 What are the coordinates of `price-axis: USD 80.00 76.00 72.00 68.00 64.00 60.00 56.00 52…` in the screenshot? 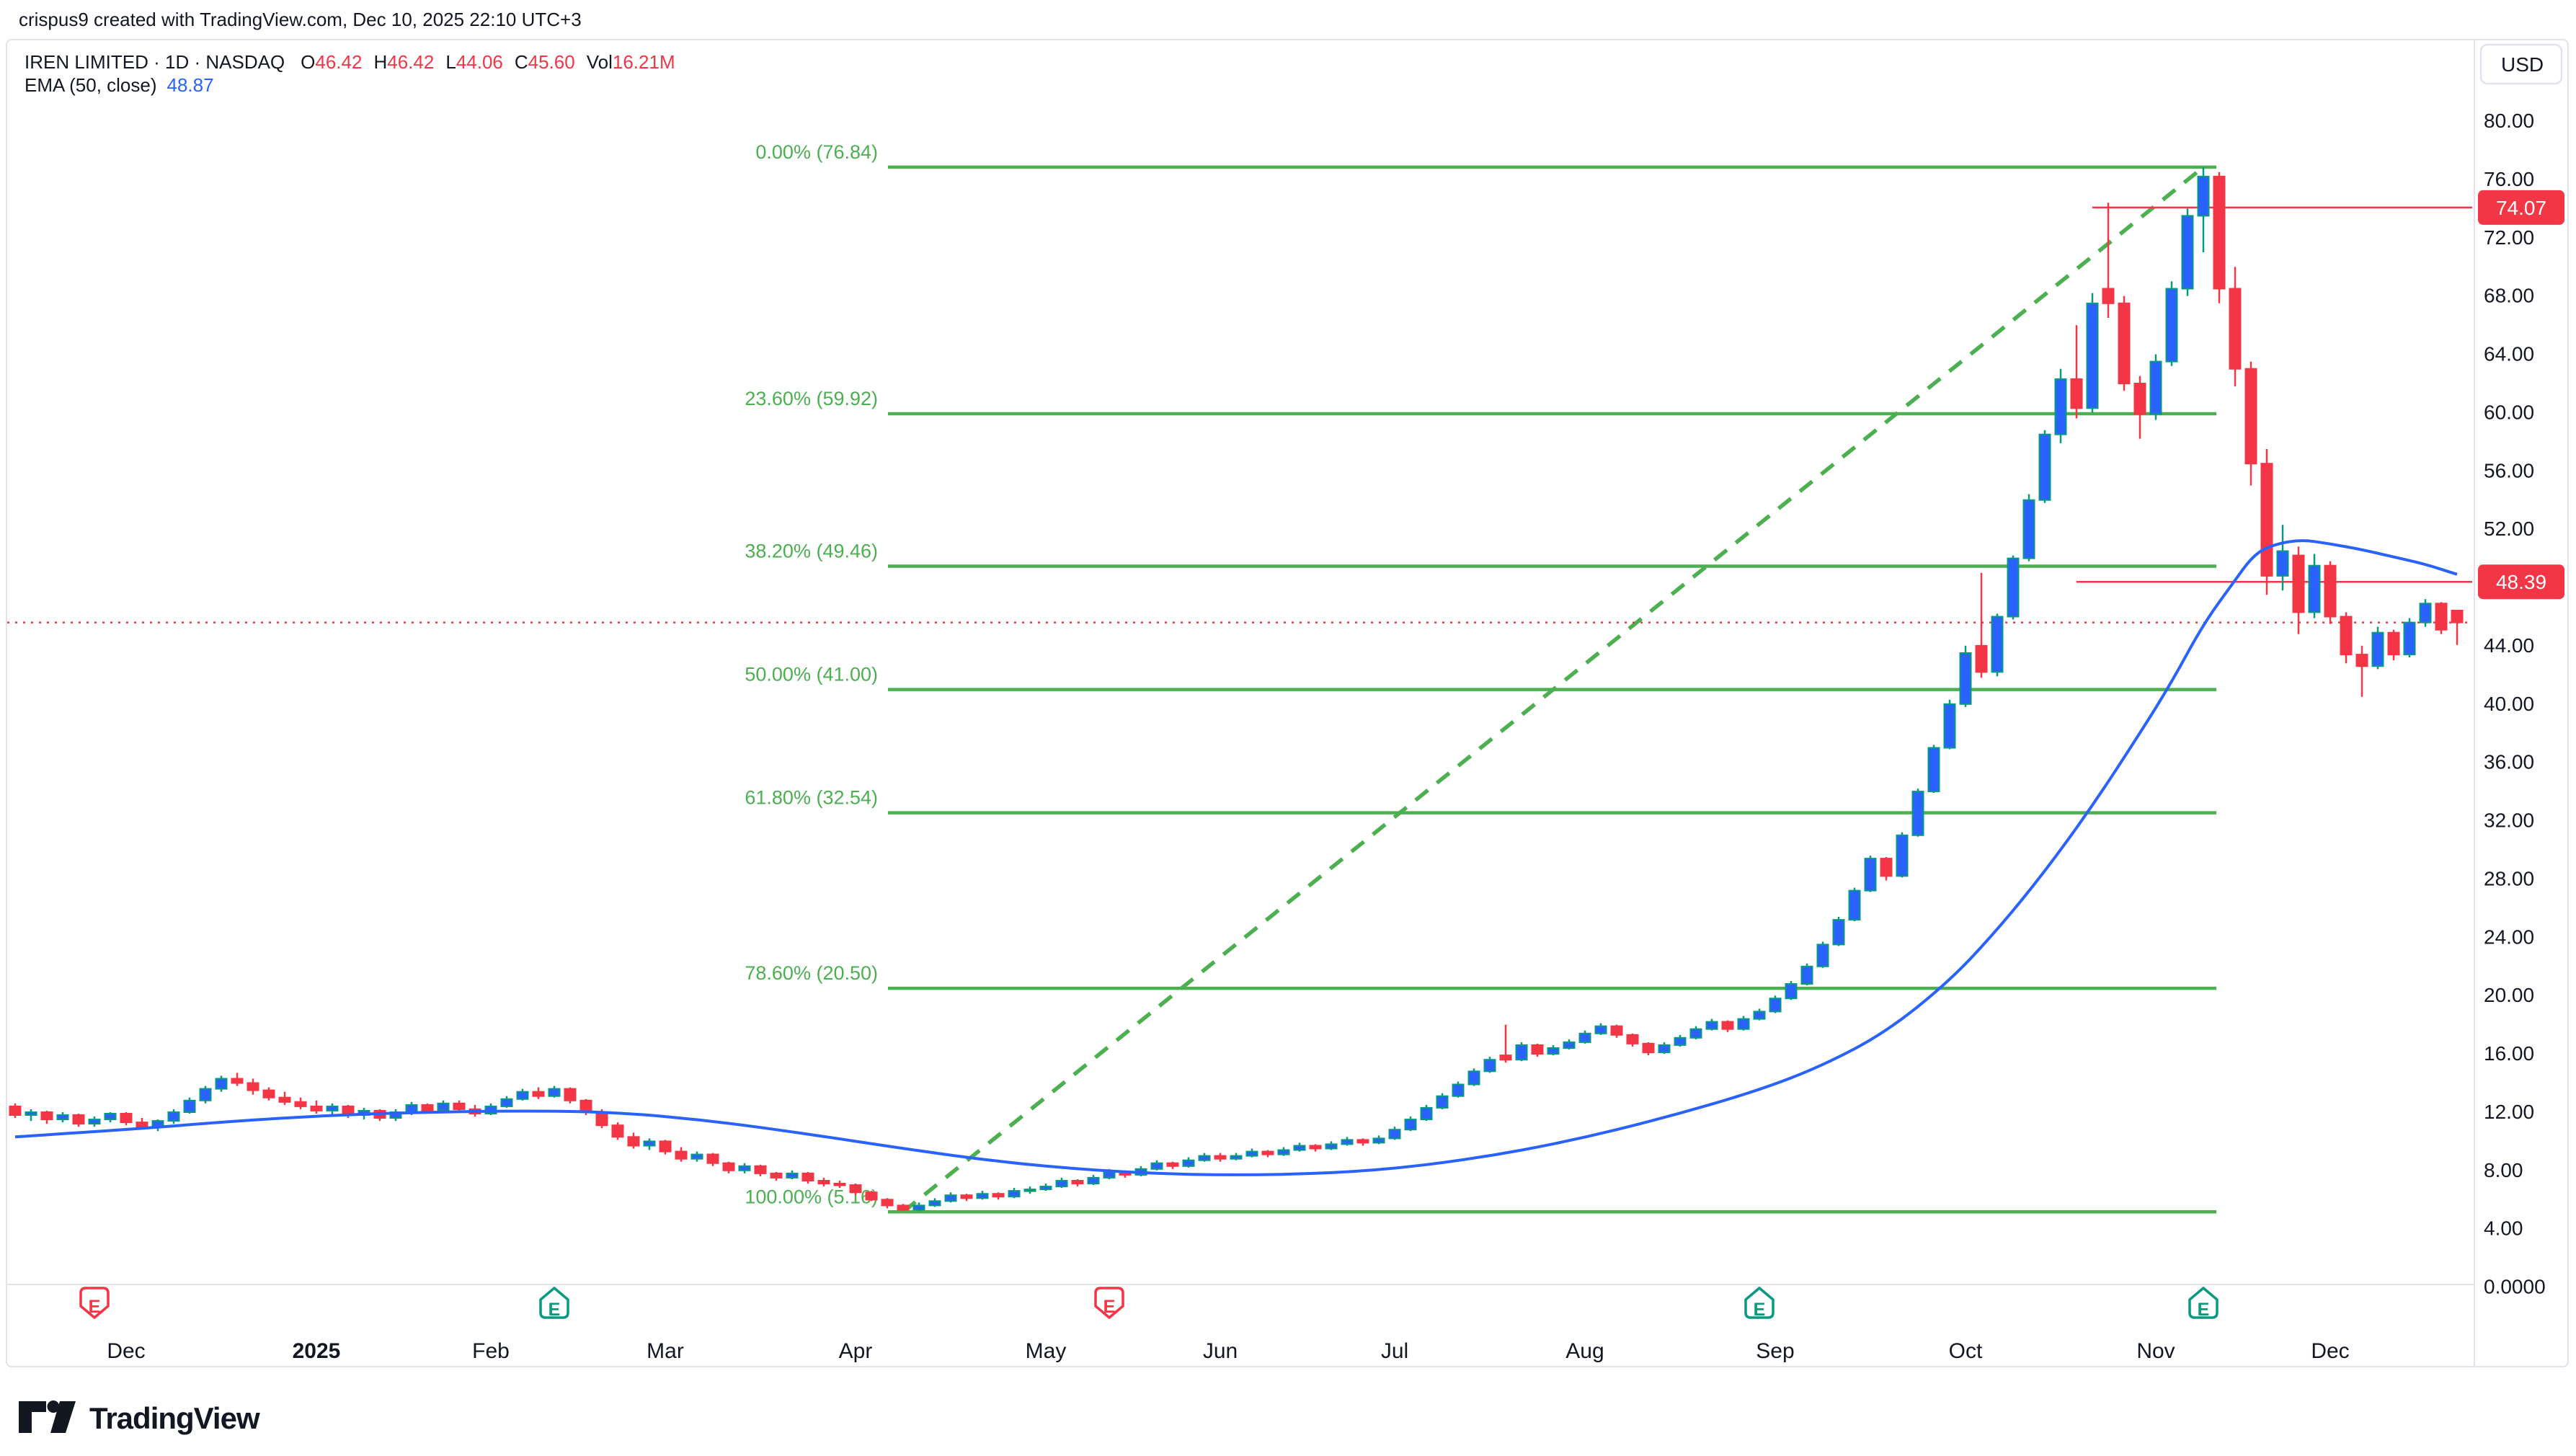 It's located at (2521, 670).